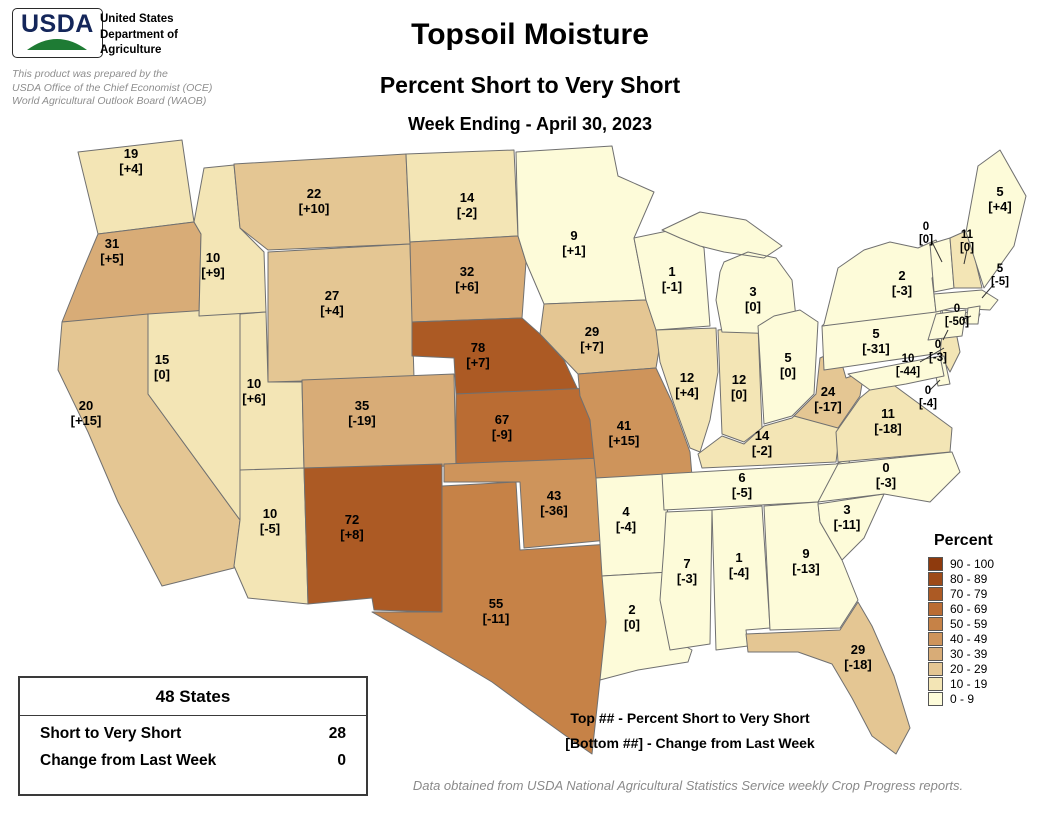  Describe the element at coordinates (999, 199) in the screenshot. I see `state-label-ME: 5 [+4]` at that location.